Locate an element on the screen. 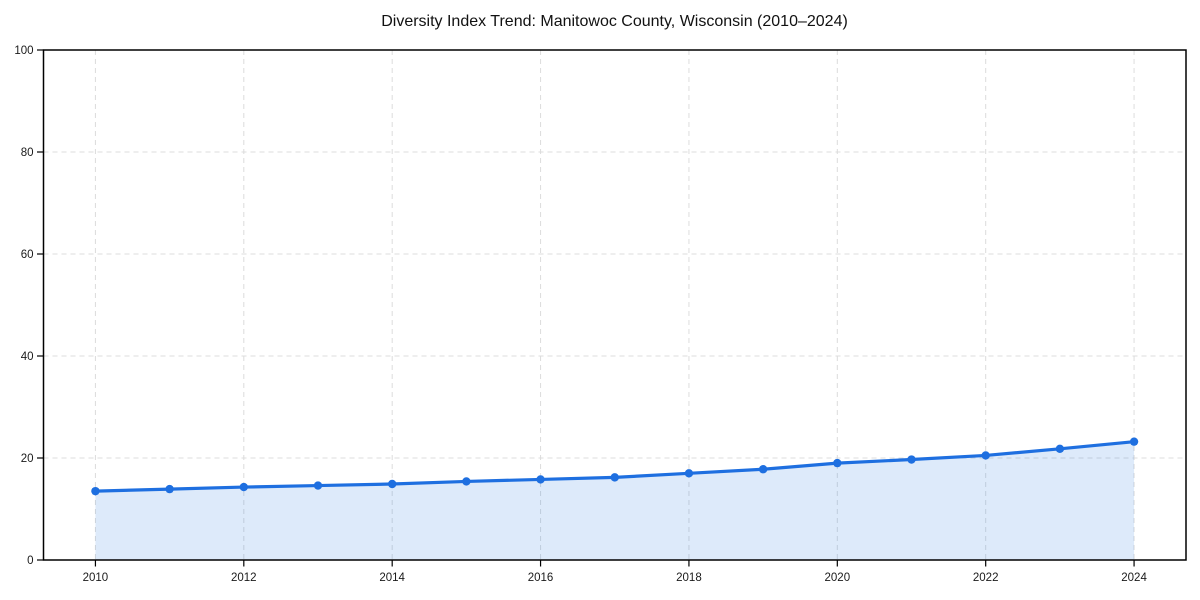  data-point-2011 is located at coordinates (169, 489).